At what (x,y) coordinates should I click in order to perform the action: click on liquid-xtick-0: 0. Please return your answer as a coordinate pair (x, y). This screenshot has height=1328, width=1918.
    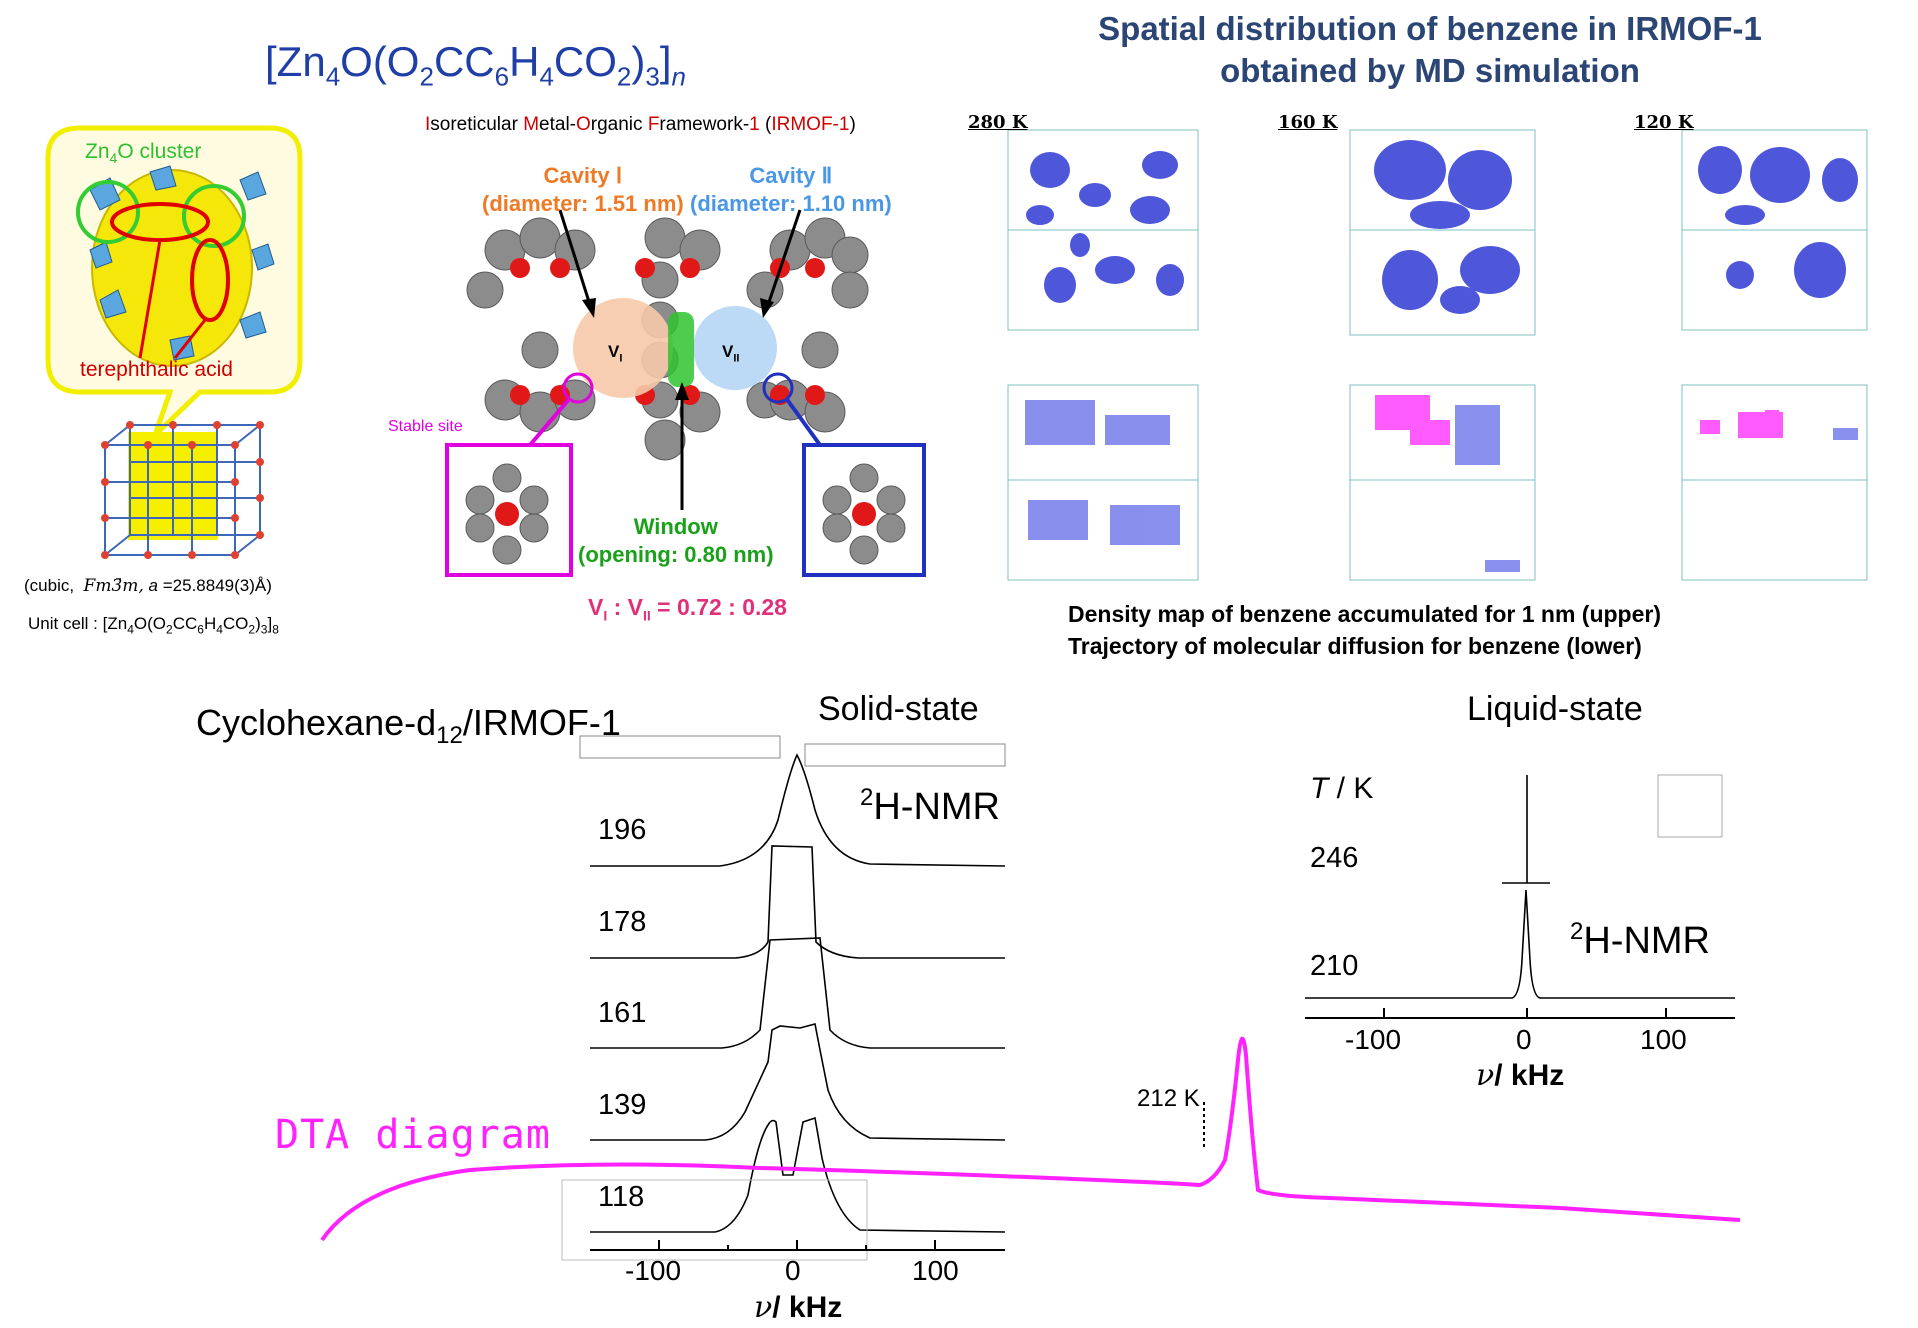
    Looking at the image, I should click on (1524, 1039).